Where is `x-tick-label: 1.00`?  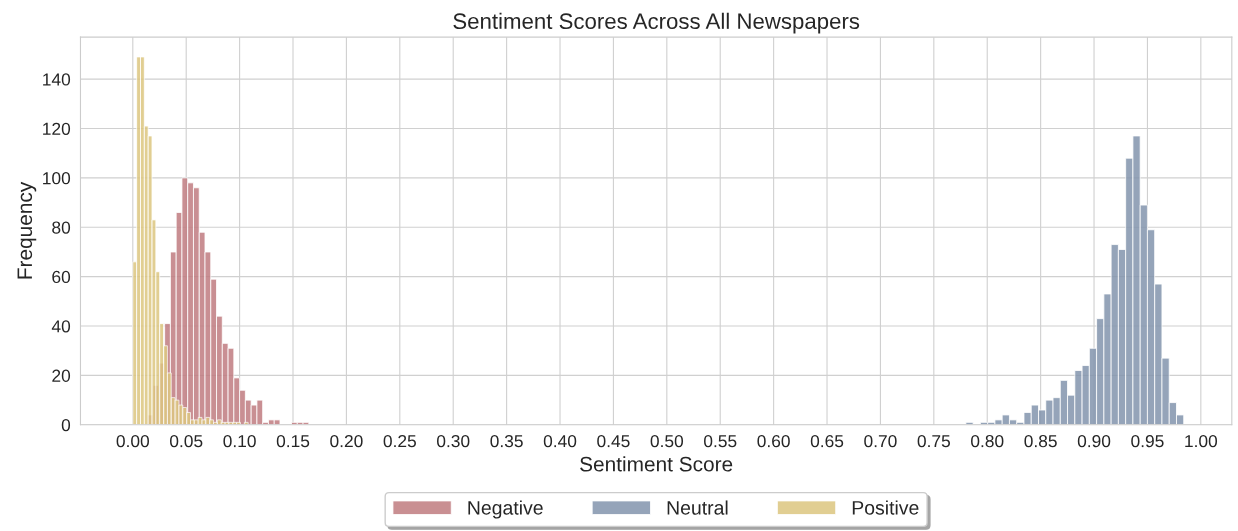
x-tick-label: 1.00 is located at coordinates (1201, 441).